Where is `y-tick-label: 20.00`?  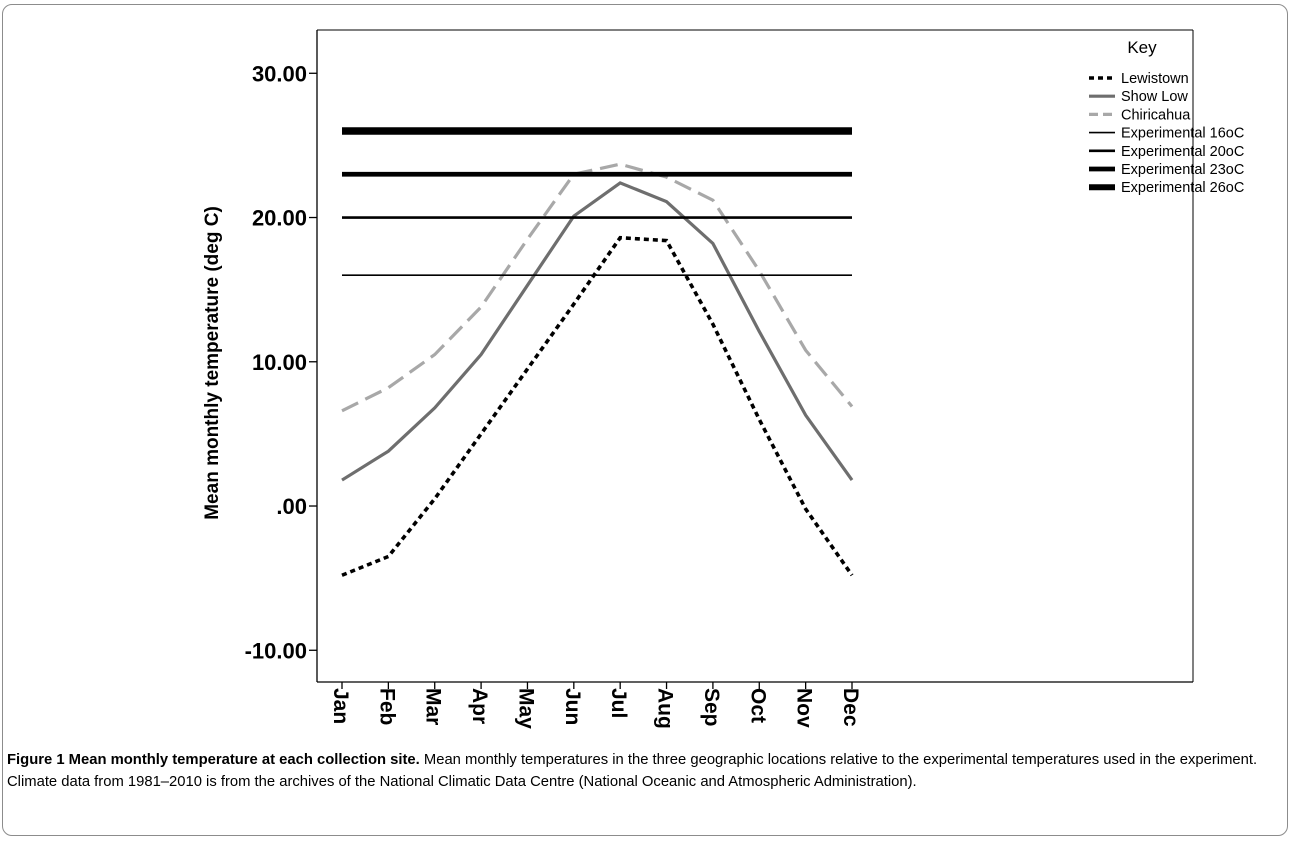
y-tick-label: 20.00 is located at coordinates (279, 218).